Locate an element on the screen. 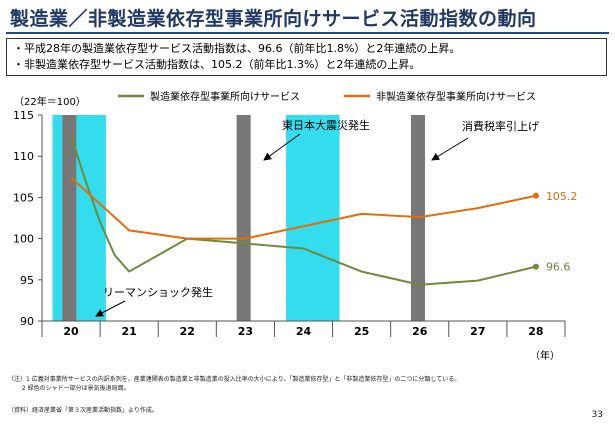 This screenshot has height=426, width=615. annotation-text-0: リーマンショック発生 is located at coordinates (158, 292).